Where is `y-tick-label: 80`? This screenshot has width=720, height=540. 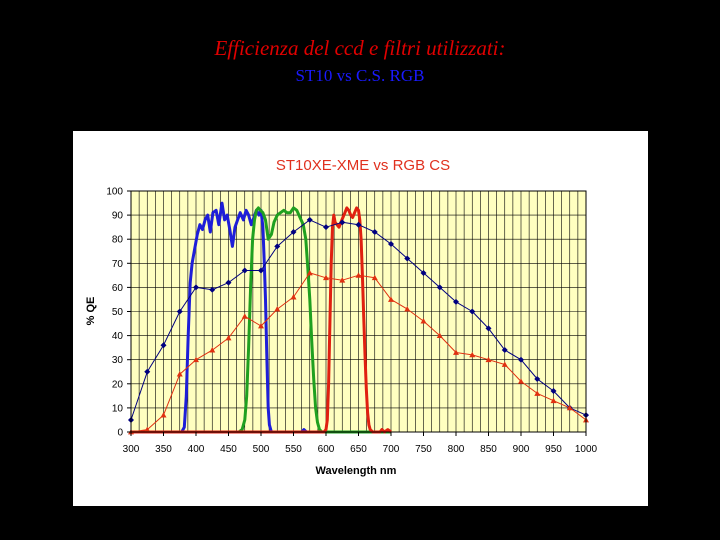
y-tick-label: 80 is located at coordinates (118, 240).